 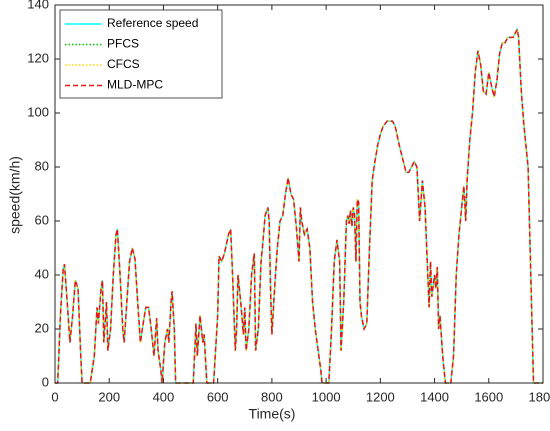 What do you see at coordinates (38, 57) in the screenshot?
I see `y-tick-label: 120` at bounding box center [38, 57].